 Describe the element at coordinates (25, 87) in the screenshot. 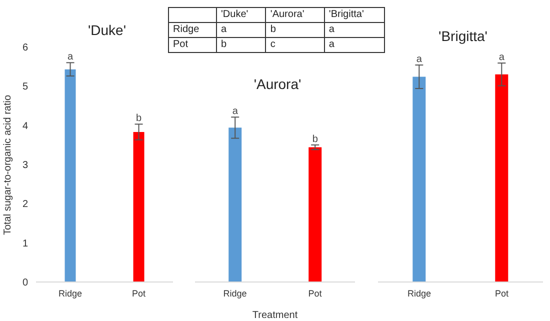

I see `y-tick-label: 5` at that location.